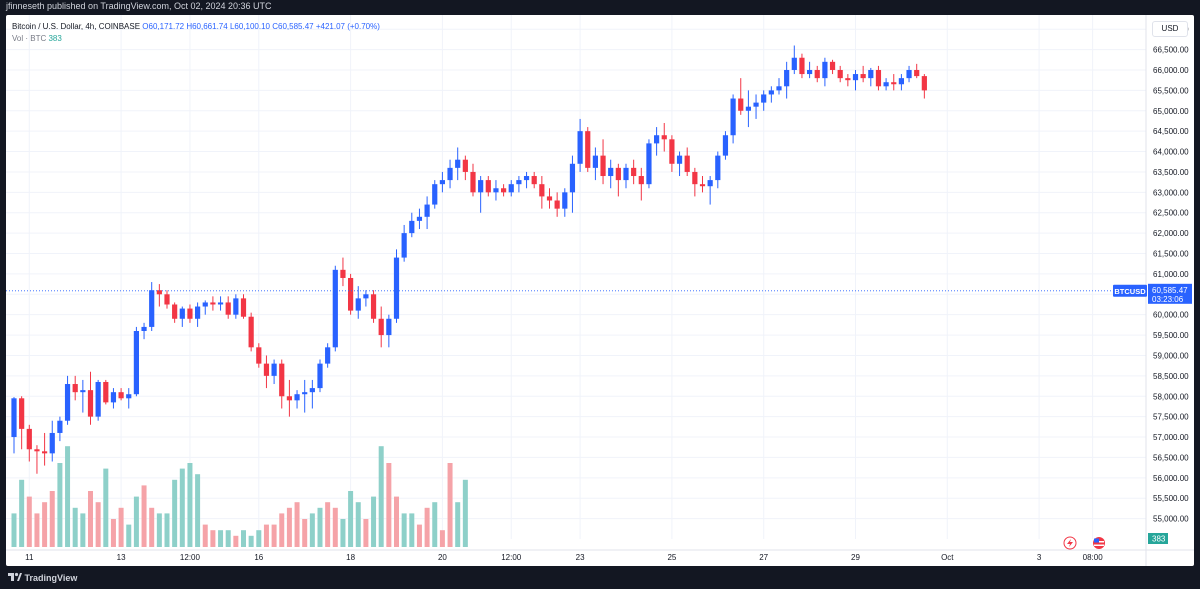 The image size is (1200, 589). I want to click on price-tag-countdown: 03:23:06, so click(1168, 299).